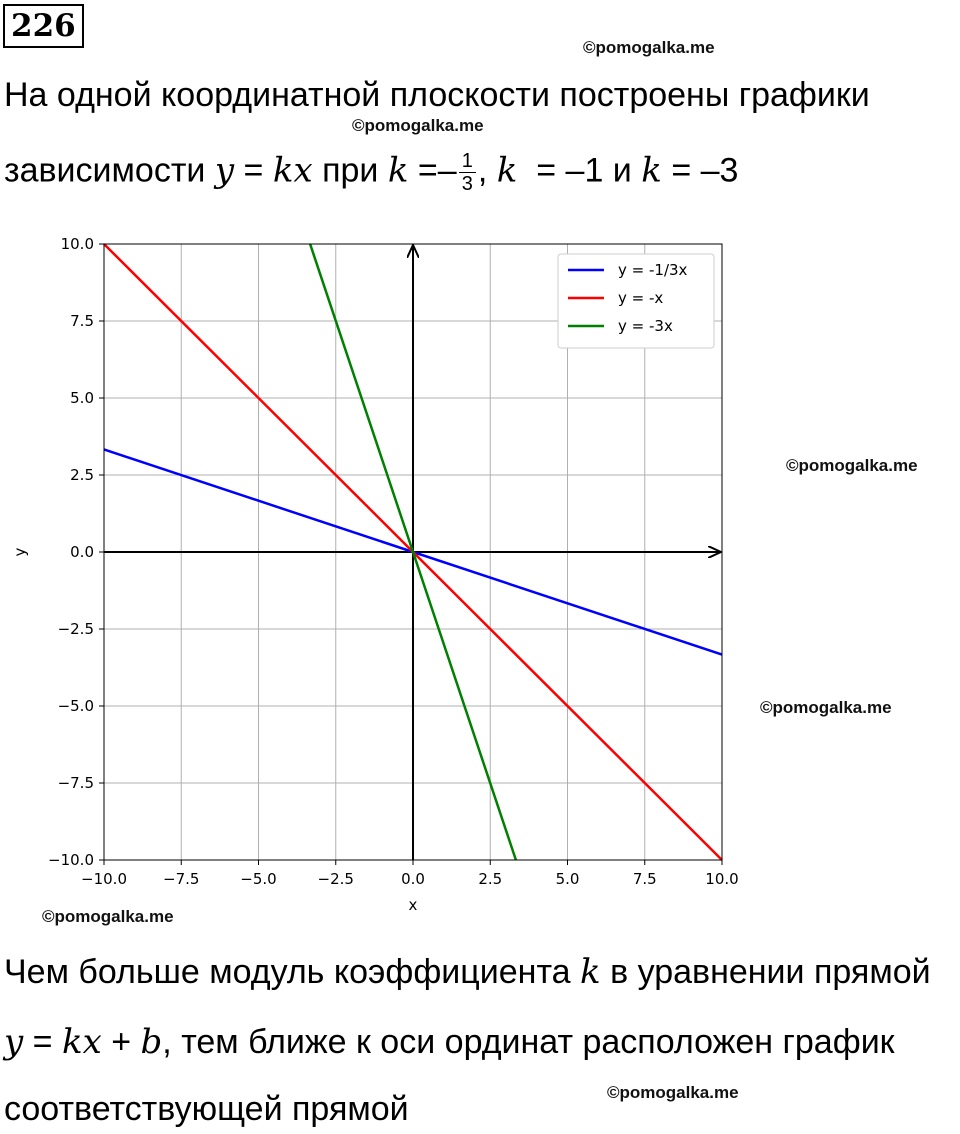 Image resolution: width=960 pixels, height=1134 pixels. I want to click on y-tick-label: 10.0, so click(77, 244).